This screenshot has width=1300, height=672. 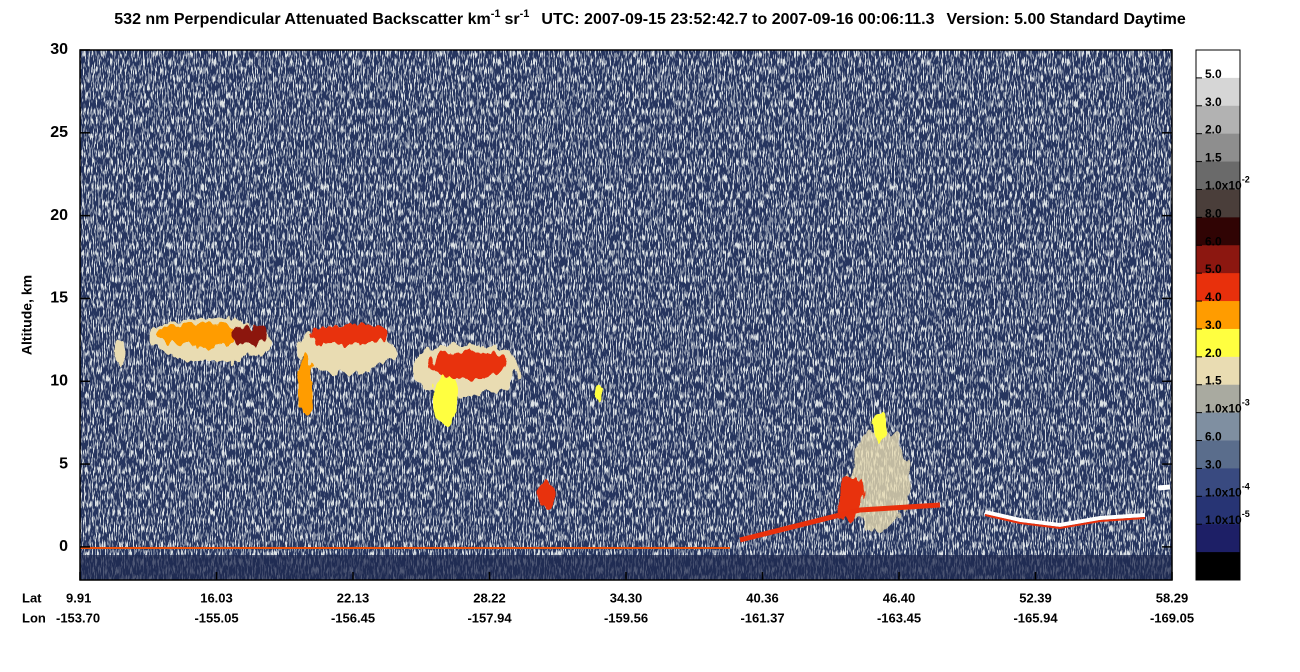 I want to click on colorbar-label-text: 8.0, so click(x=1213, y=214).